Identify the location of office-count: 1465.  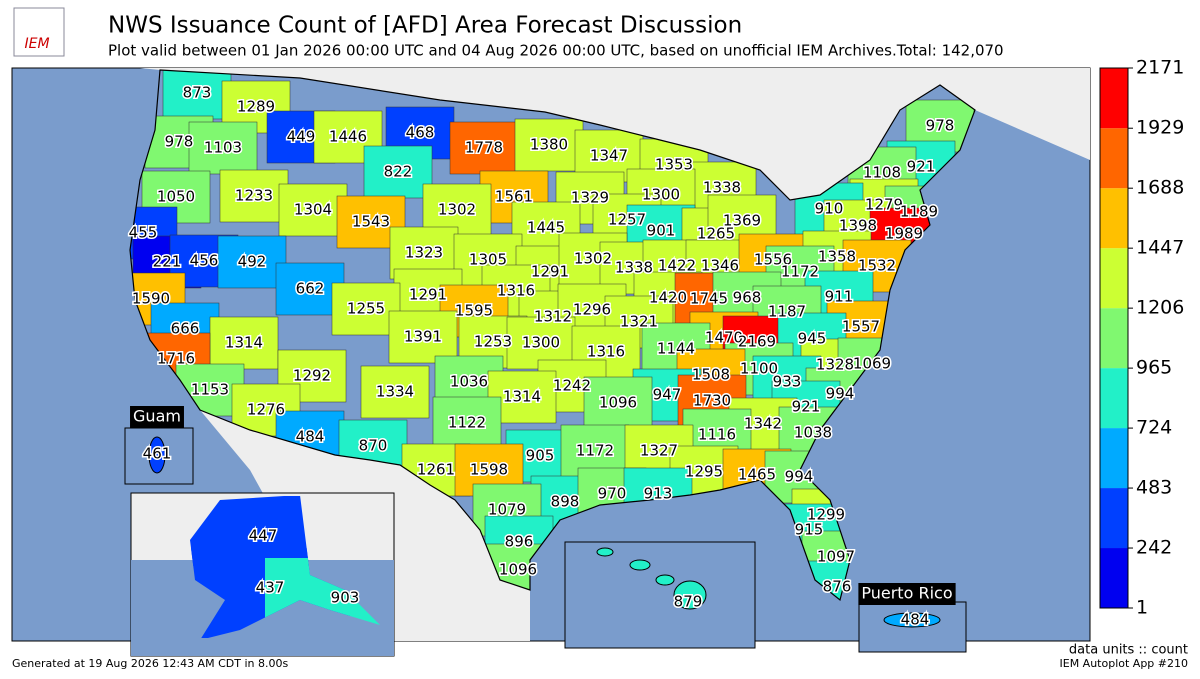
(757, 475).